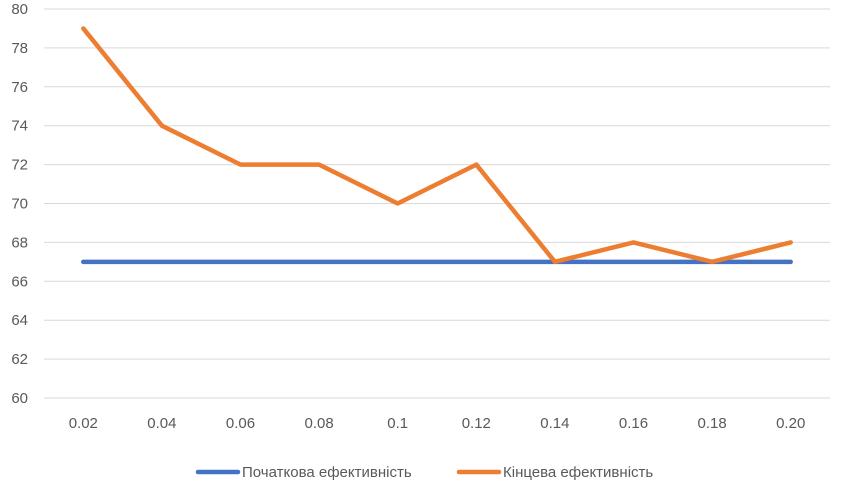  Describe the element at coordinates (578, 472) in the screenshot. I see `legend-label: Кінцева ефективність` at that location.